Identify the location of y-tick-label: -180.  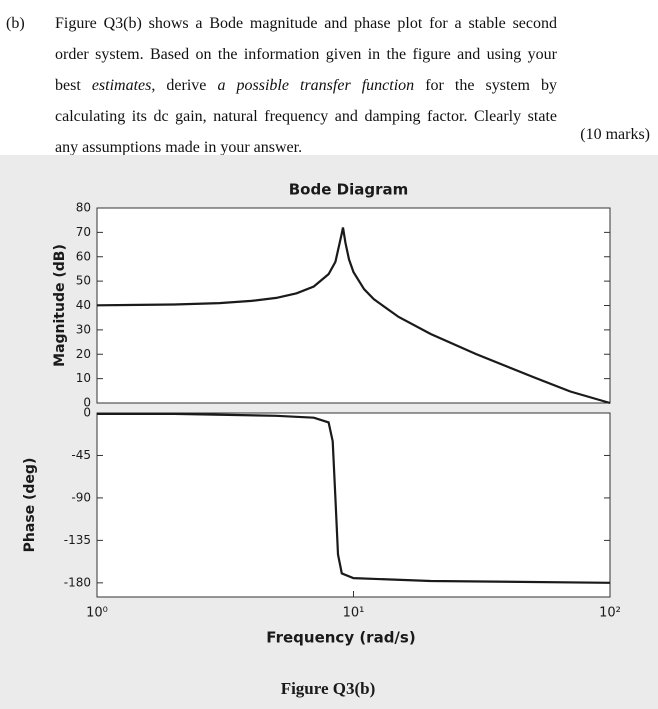
(77, 582).